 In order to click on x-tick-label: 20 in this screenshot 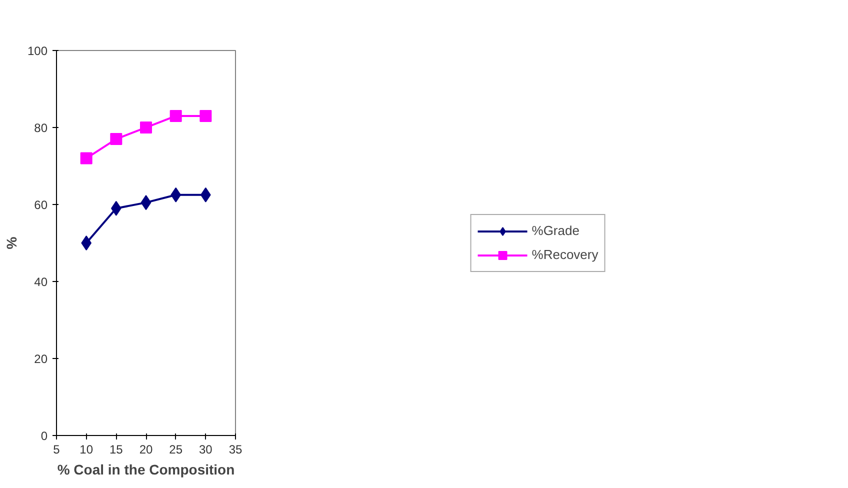, I will do `click(146, 449)`.